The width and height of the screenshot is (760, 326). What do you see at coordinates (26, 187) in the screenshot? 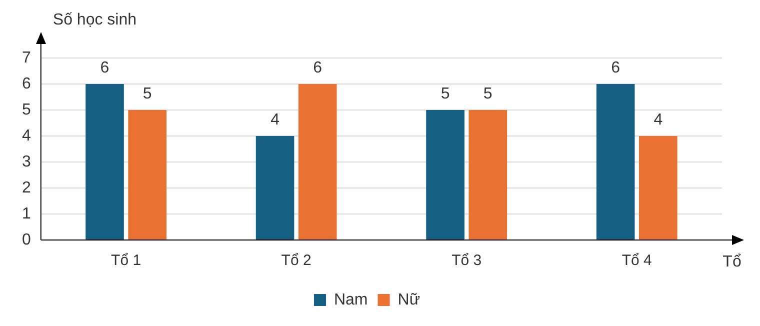
I see `y-tick-label: 2` at bounding box center [26, 187].